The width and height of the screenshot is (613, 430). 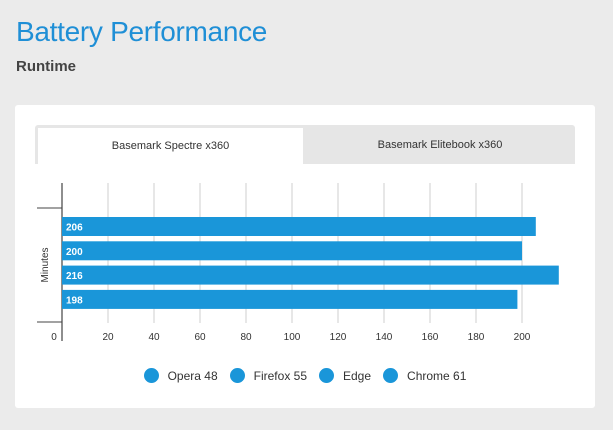 What do you see at coordinates (357, 375) in the screenshot?
I see `legend-label: Edge` at bounding box center [357, 375].